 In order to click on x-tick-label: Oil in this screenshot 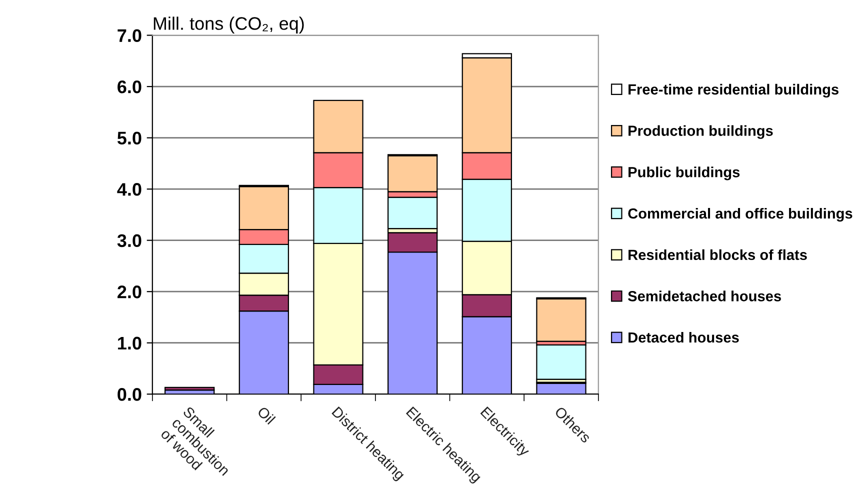, I will do `click(266, 415)`.